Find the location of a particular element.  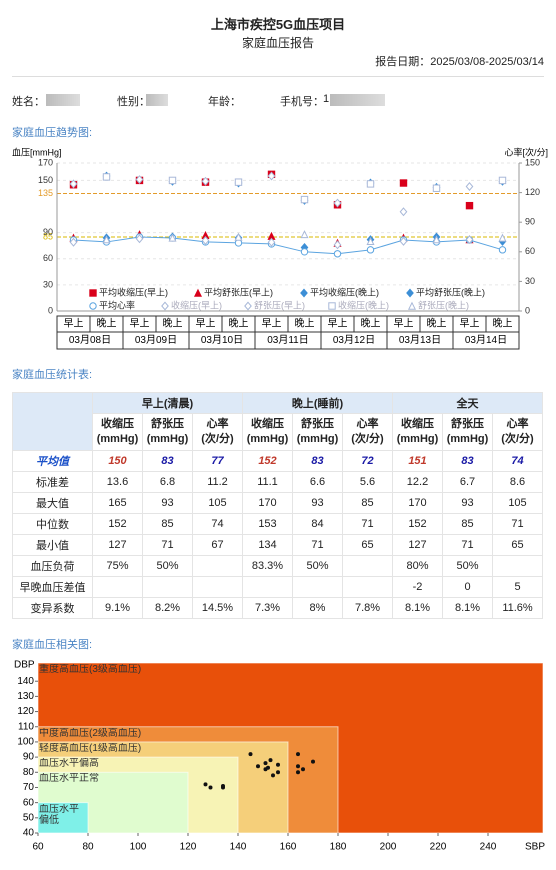

row-label: 早晚血压差值 is located at coordinates (52, 587).